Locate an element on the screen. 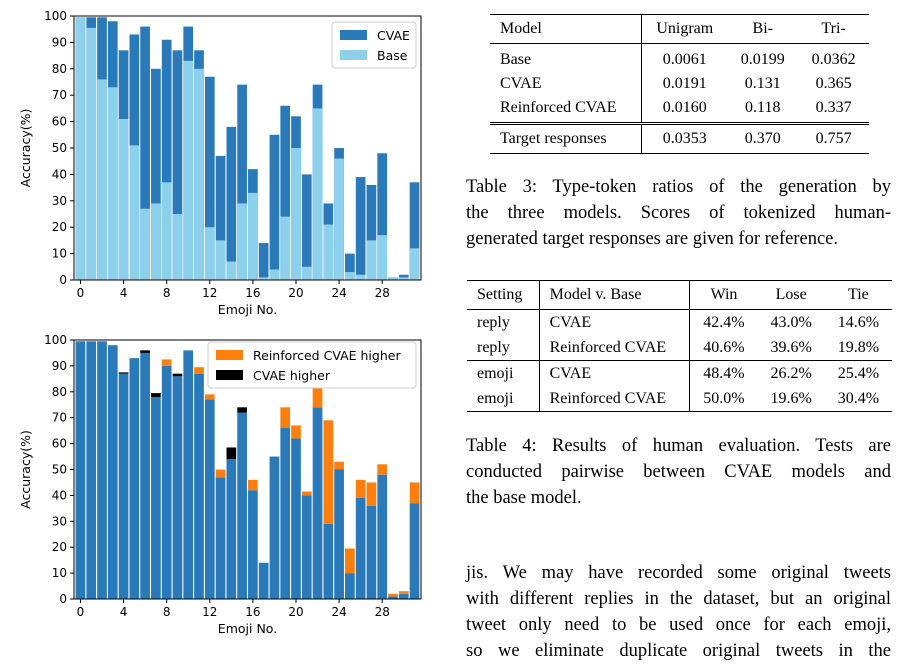 The image size is (923, 668). y-tick-label: 40 is located at coordinates (59, 174).